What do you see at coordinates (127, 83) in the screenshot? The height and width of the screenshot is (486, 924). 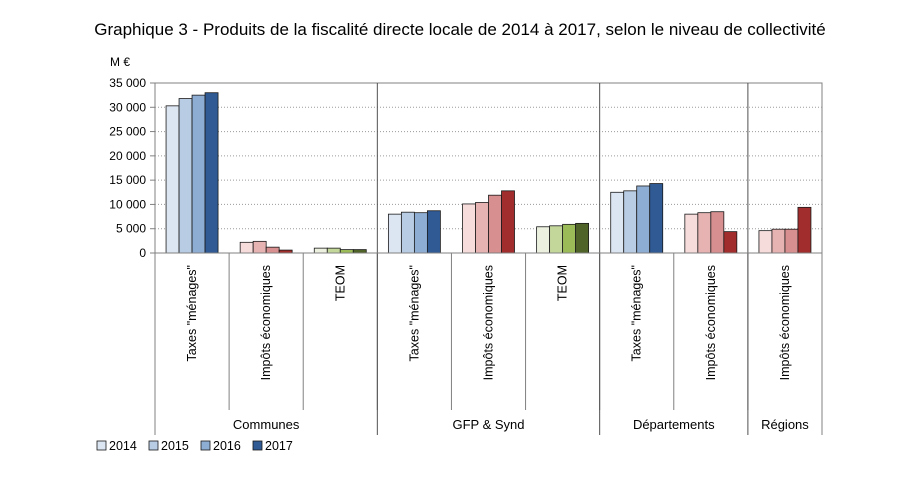 I see `y-tick-label: 35 000` at bounding box center [127, 83].